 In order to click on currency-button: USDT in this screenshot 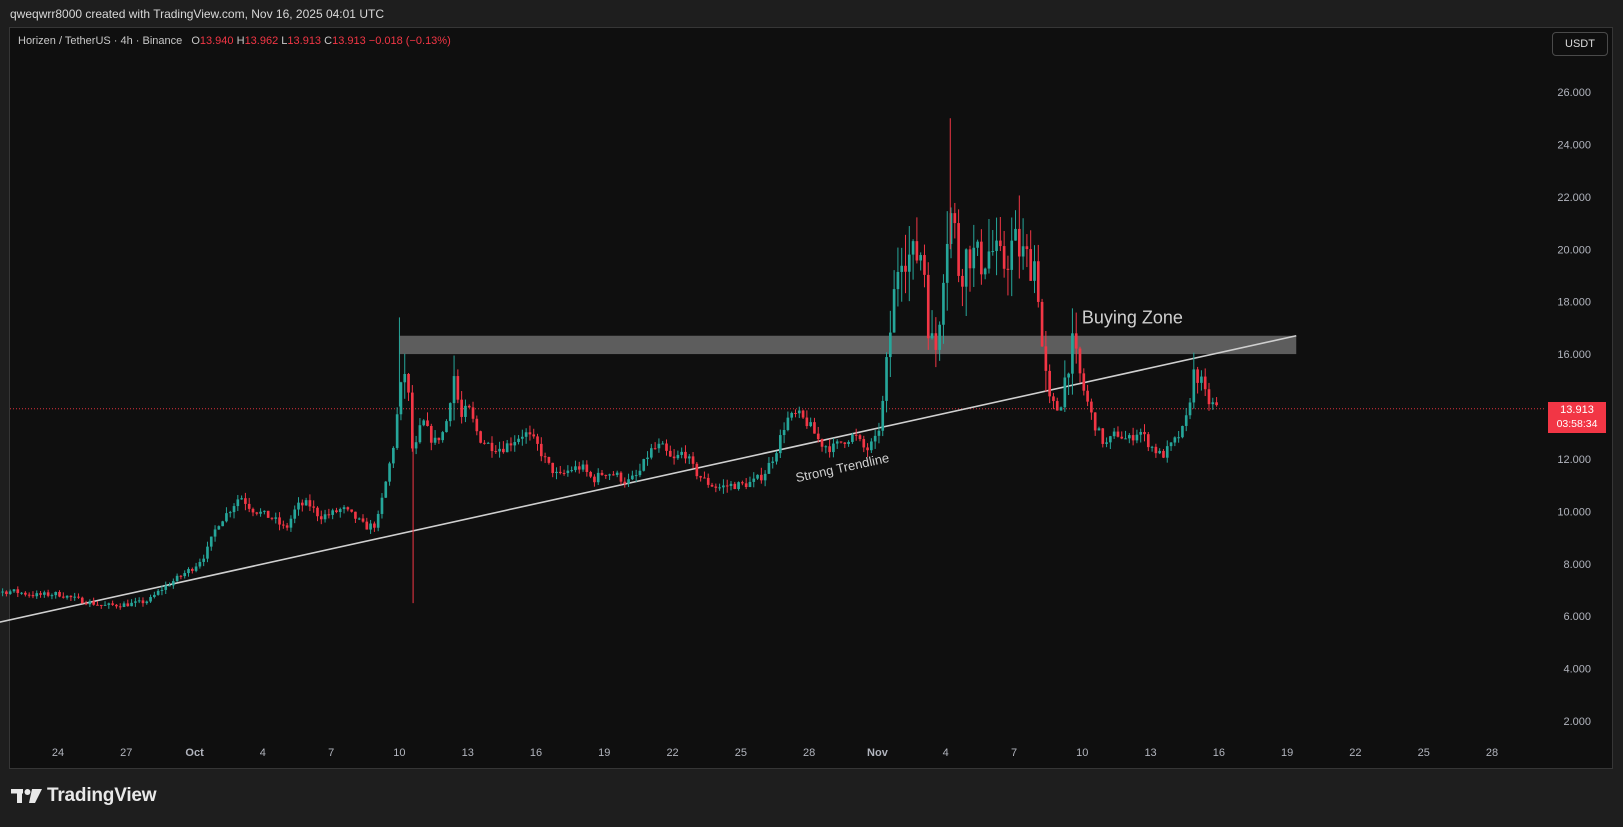, I will do `click(1580, 44)`.